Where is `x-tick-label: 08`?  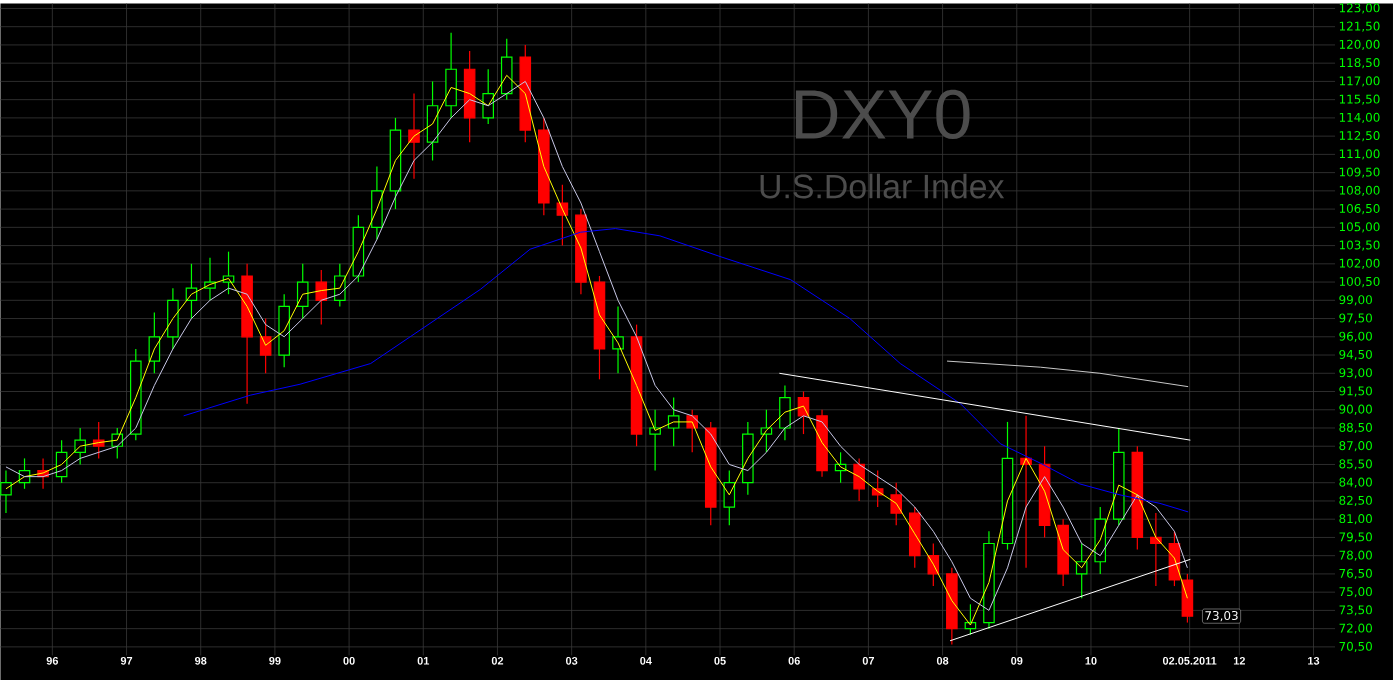 x-tick-label: 08 is located at coordinates (942, 660).